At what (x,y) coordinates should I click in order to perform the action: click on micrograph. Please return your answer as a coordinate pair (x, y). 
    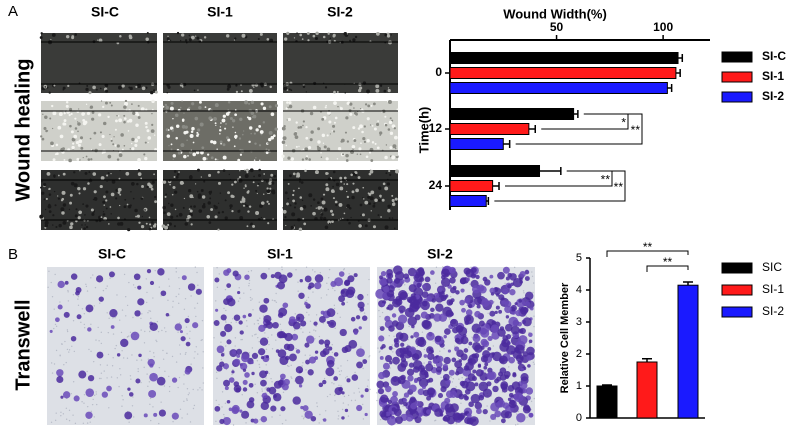
    Looking at the image, I should click on (99, 131).